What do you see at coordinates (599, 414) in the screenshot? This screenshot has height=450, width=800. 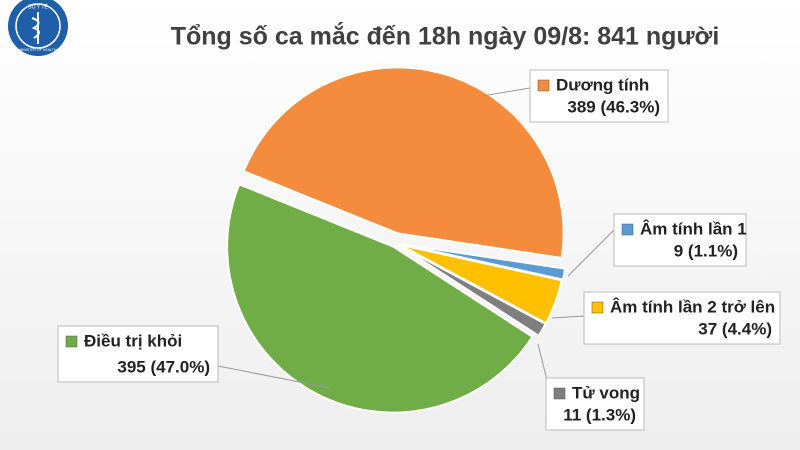 I see `value-label: 11 (1.3%)` at bounding box center [599, 414].